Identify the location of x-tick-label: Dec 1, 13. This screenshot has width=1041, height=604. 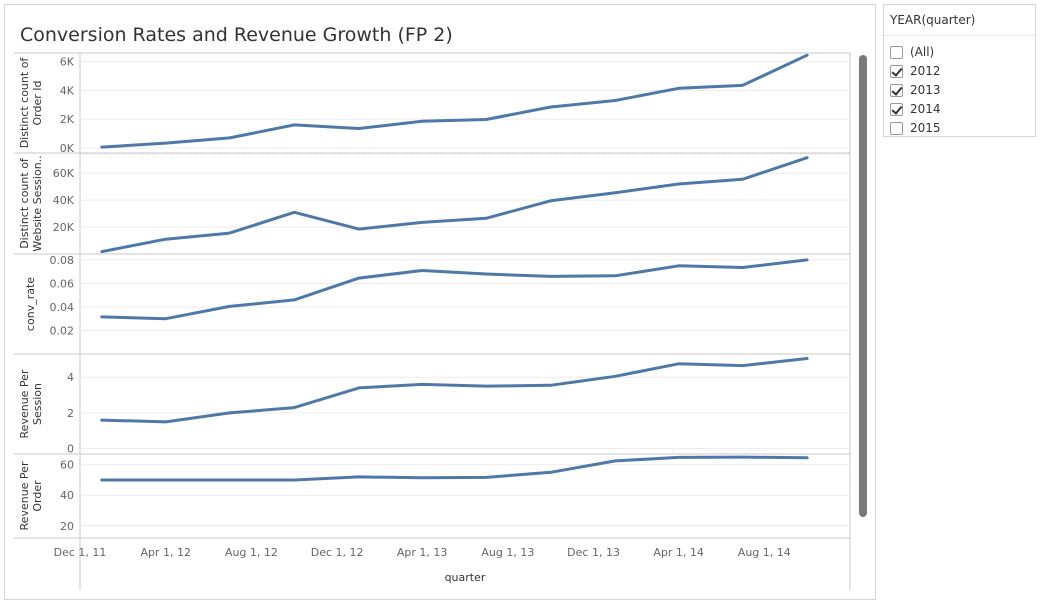
(593, 552).